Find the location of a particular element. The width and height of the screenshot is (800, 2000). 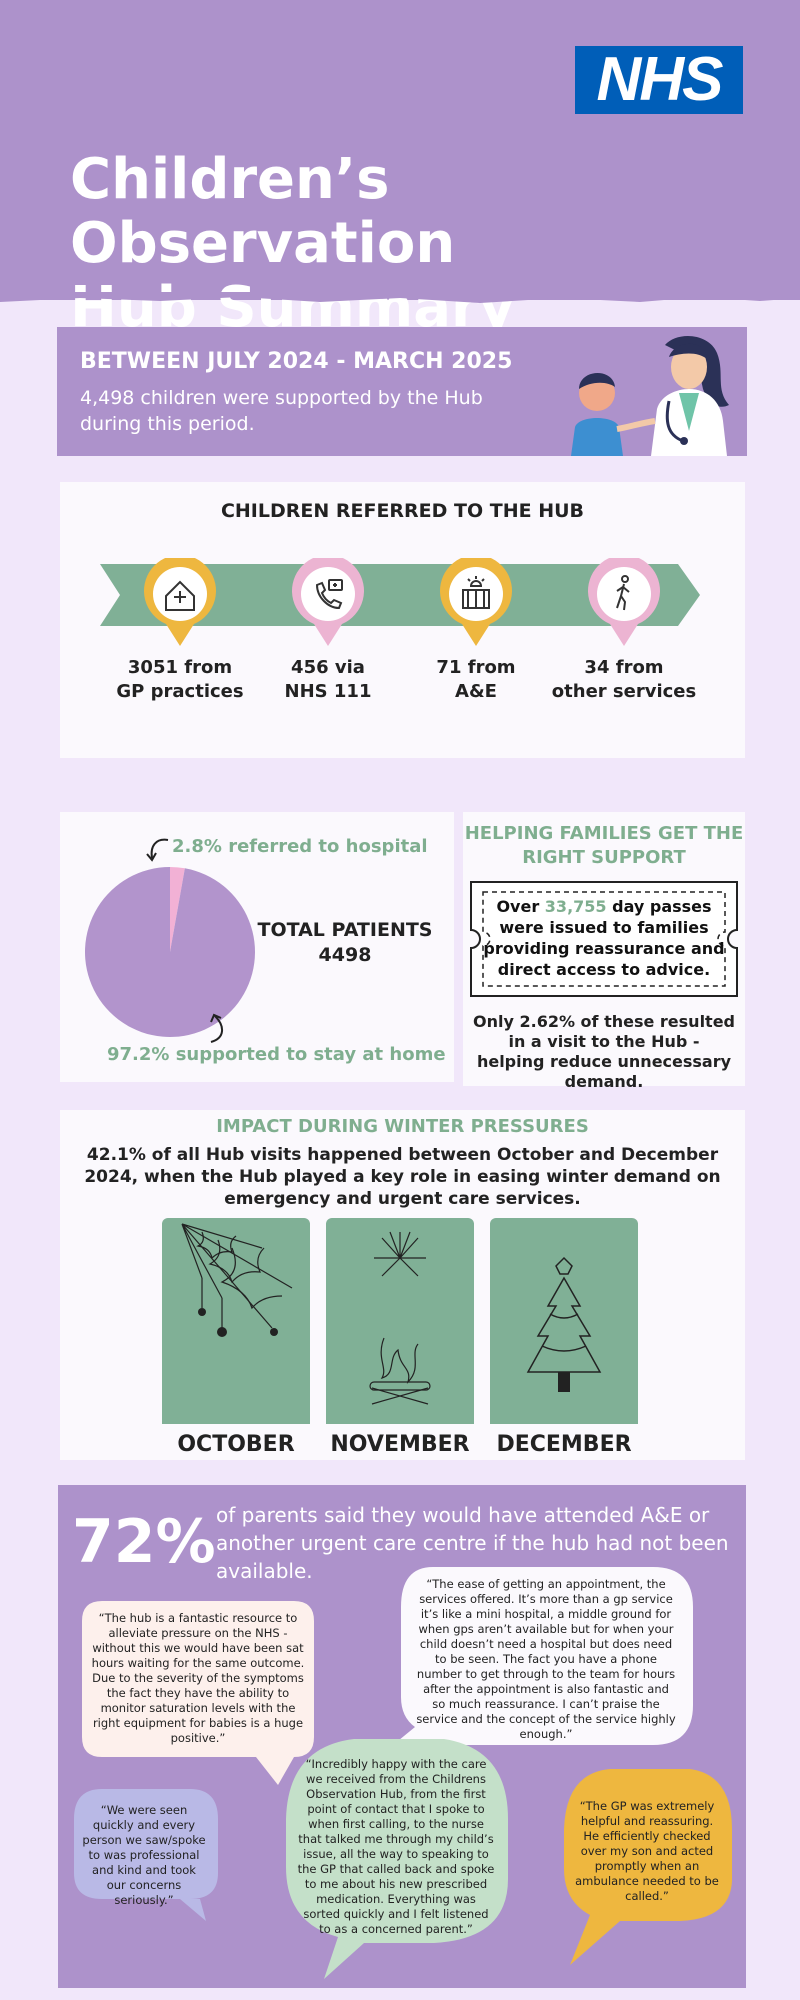

month-label-october: OCTOBER is located at coordinates (236, 1444).